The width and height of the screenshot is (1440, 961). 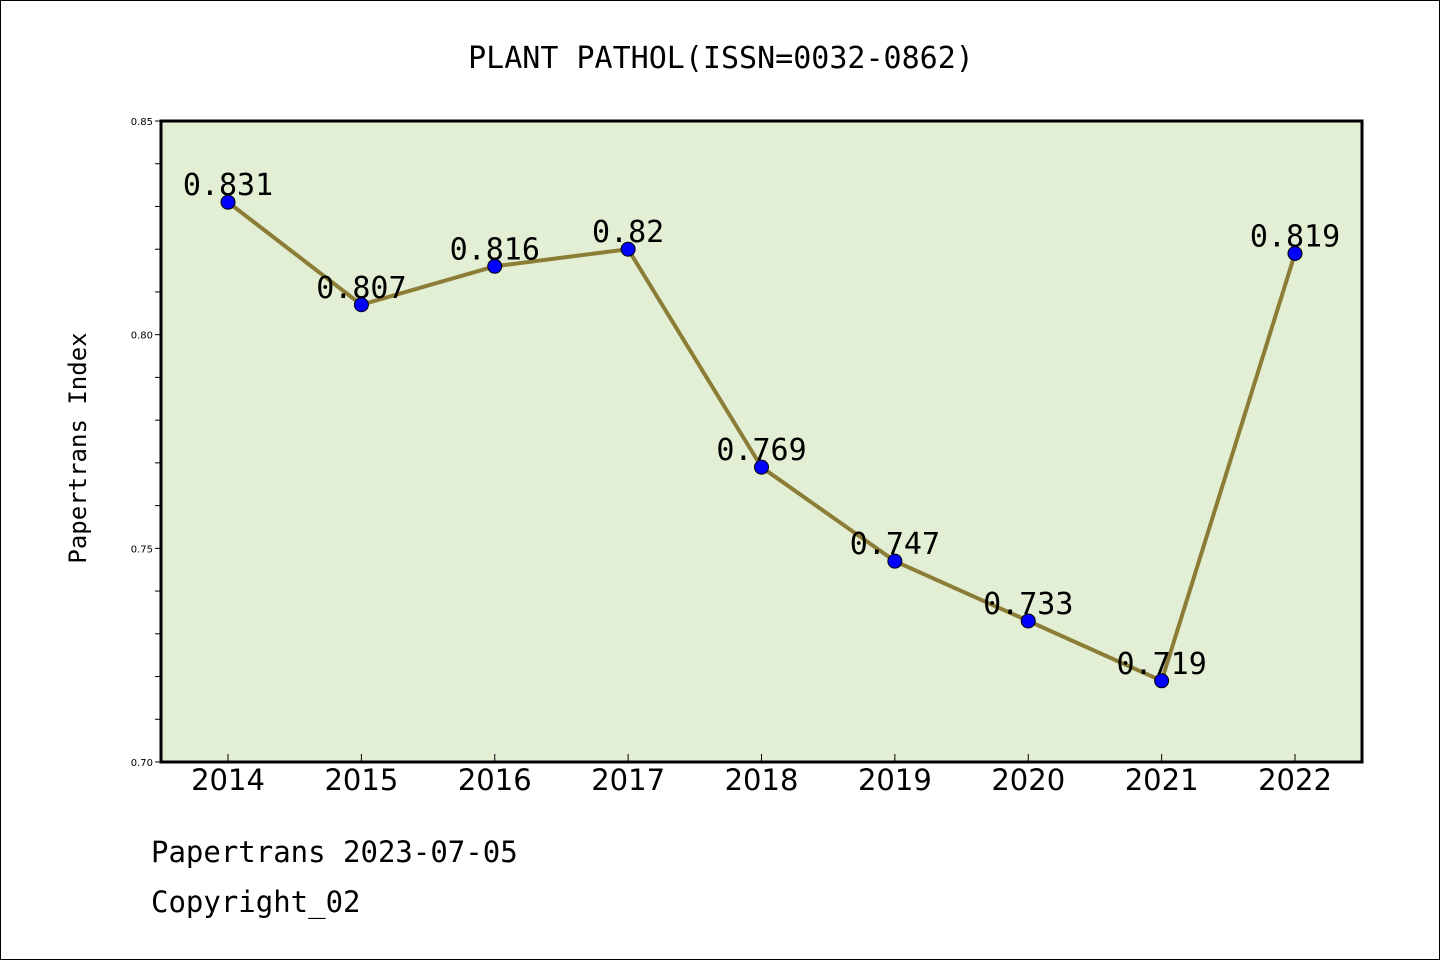 What do you see at coordinates (895, 780) in the screenshot?
I see `x-tick-label: 2019` at bounding box center [895, 780].